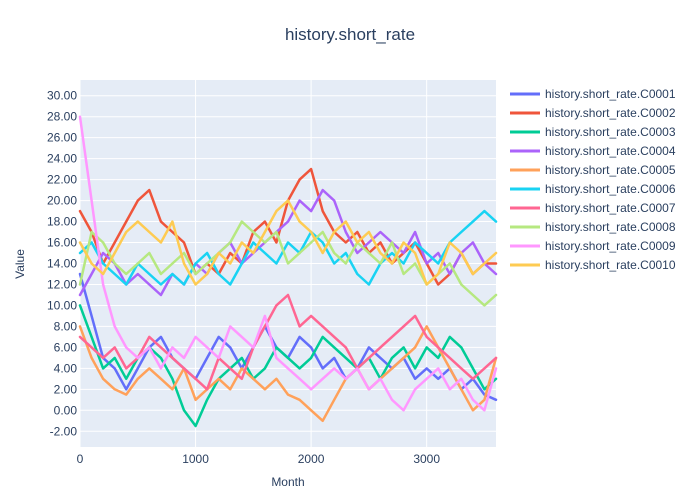  I want to click on y-tick-label: 22.00, so click(62, 180).